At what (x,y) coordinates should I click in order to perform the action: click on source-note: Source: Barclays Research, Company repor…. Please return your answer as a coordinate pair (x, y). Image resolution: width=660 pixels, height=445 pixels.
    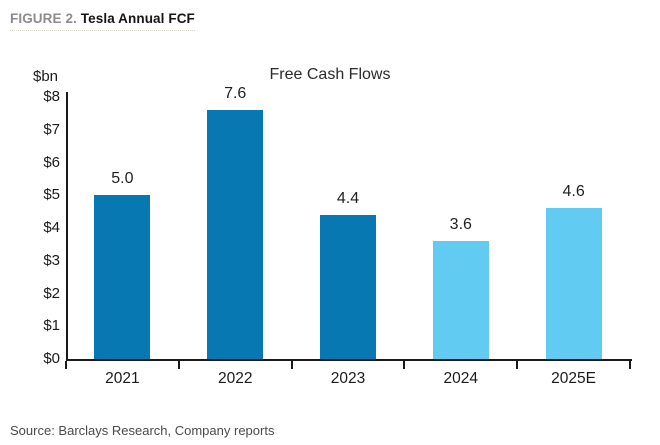
    Looking at the image, I should click on (142, 430).